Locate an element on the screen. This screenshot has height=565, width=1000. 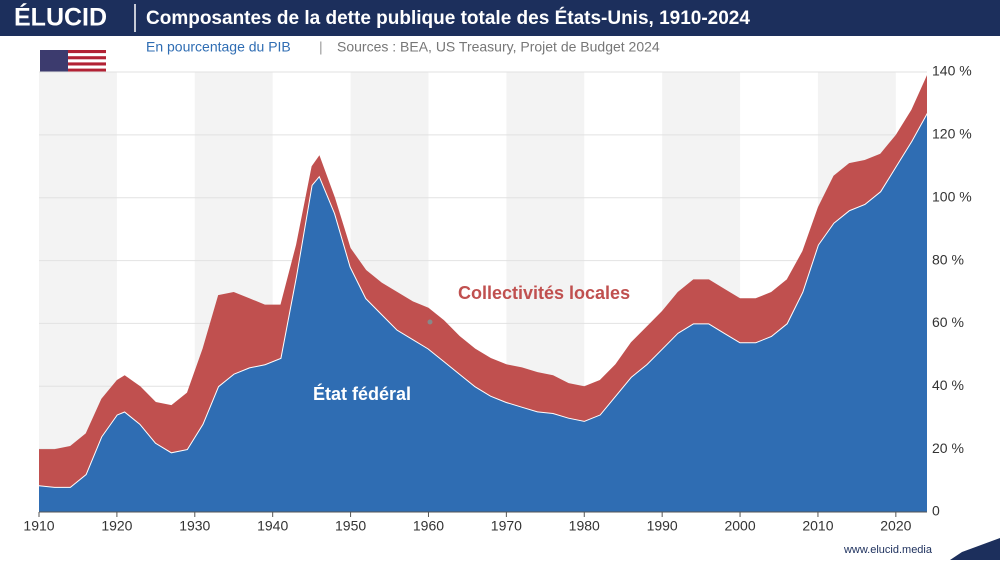
header-bar is located at coordinates (500, 18).